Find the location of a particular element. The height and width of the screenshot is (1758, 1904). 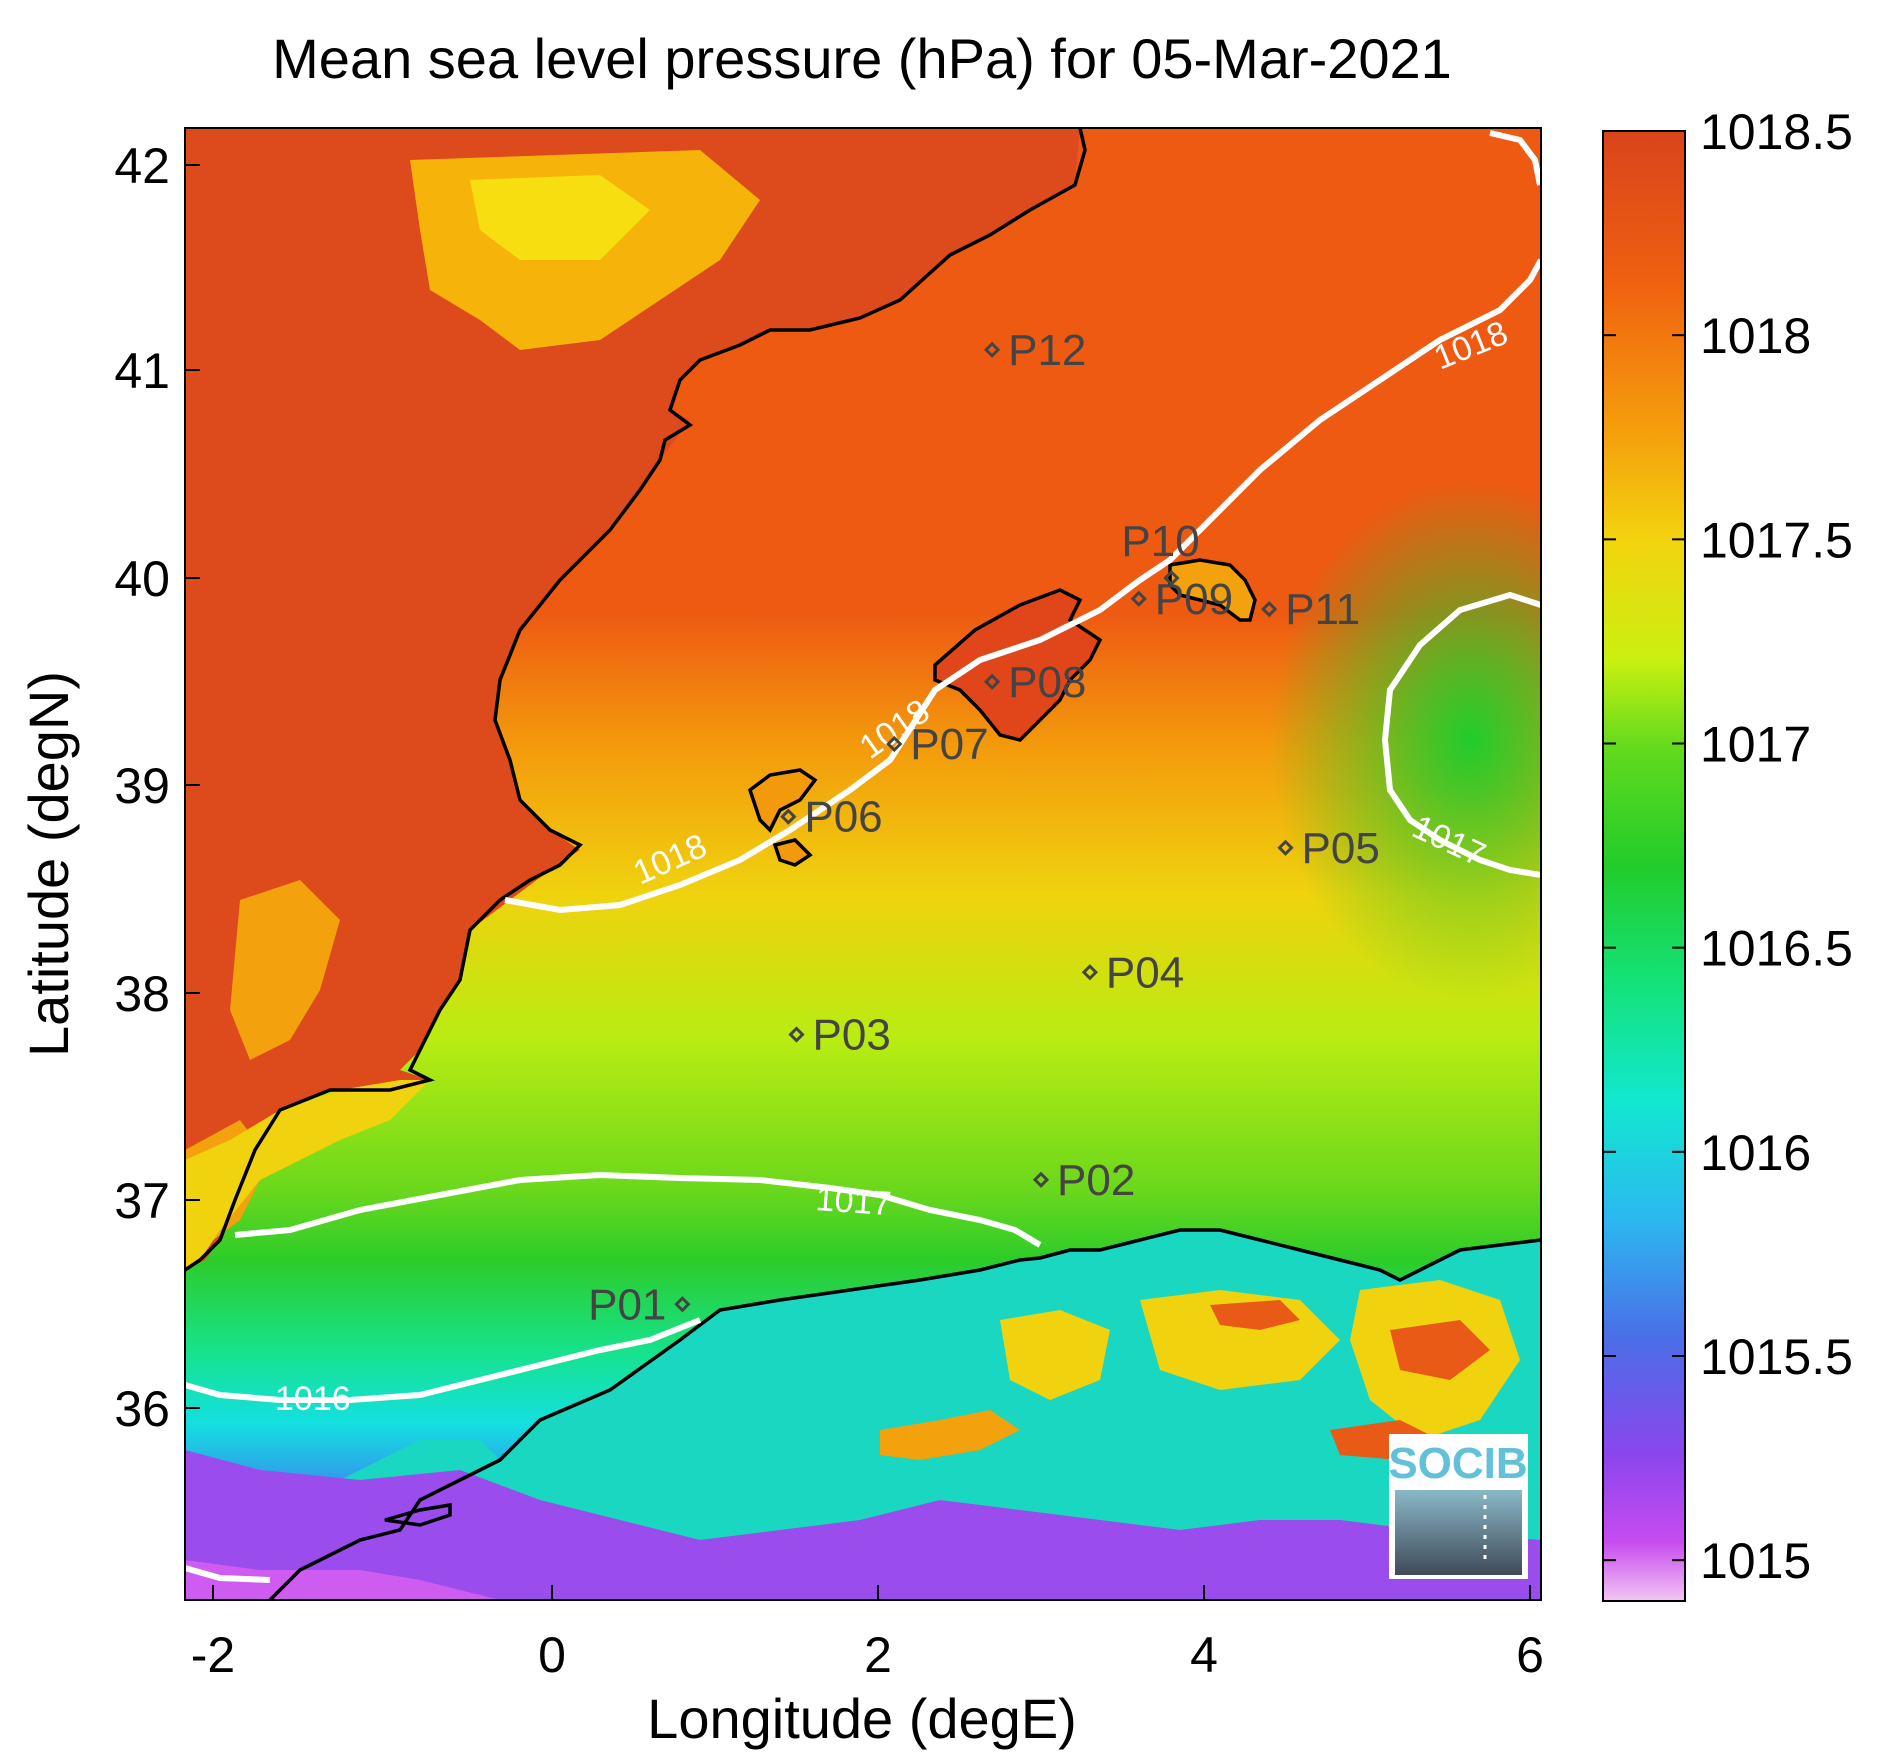

socib-logo: SOCIB is located at coordinates (1458, 1506).